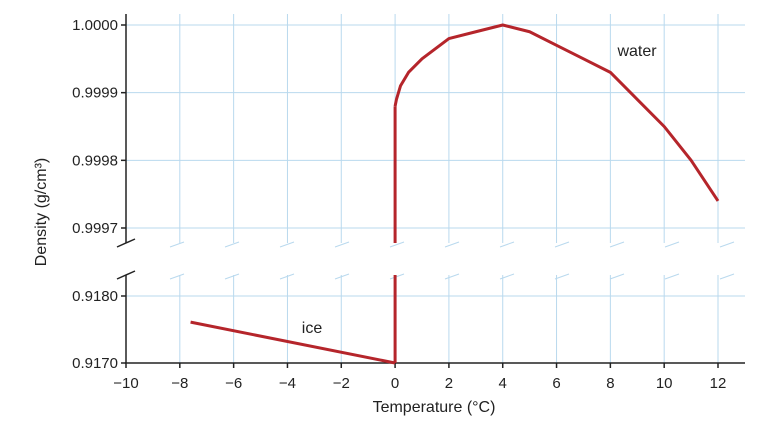  Describe the element at coordinates (125, 383) in the screenshot. I see `x-tick-label: −10` at that location.